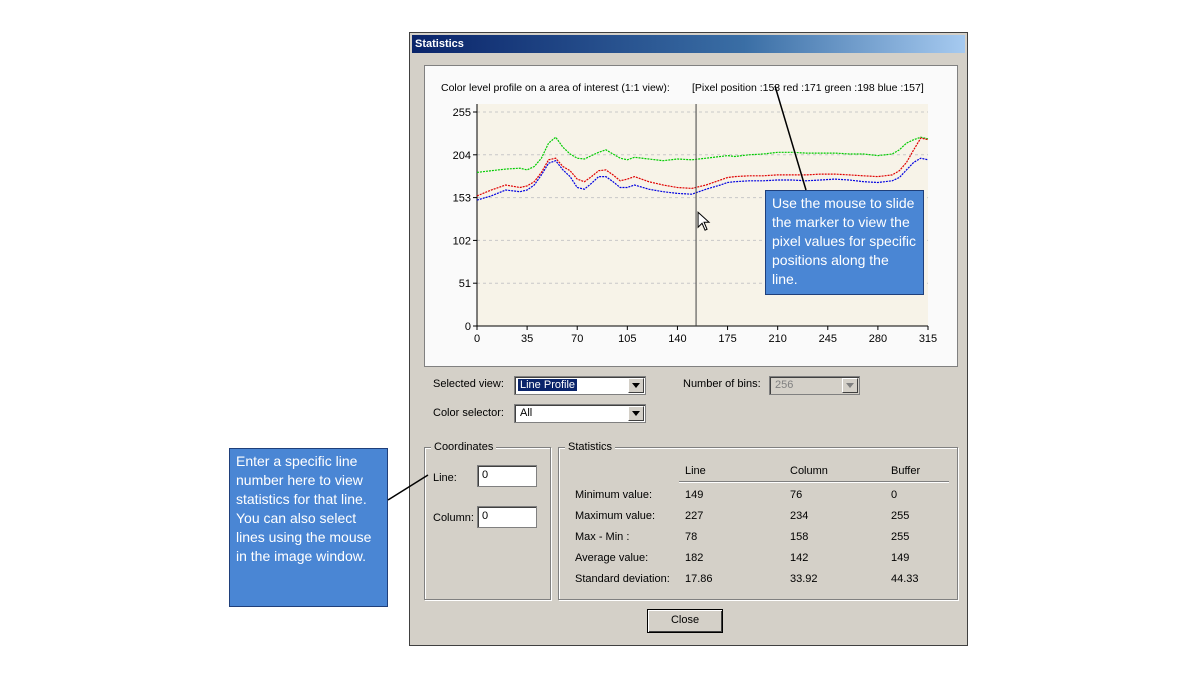 The width and height of the screenshot is (1200, 680). What do you see at coordinates (445, 478) in the screenshot?
I see `line-label: Line:` at bounding box center [445, 478].